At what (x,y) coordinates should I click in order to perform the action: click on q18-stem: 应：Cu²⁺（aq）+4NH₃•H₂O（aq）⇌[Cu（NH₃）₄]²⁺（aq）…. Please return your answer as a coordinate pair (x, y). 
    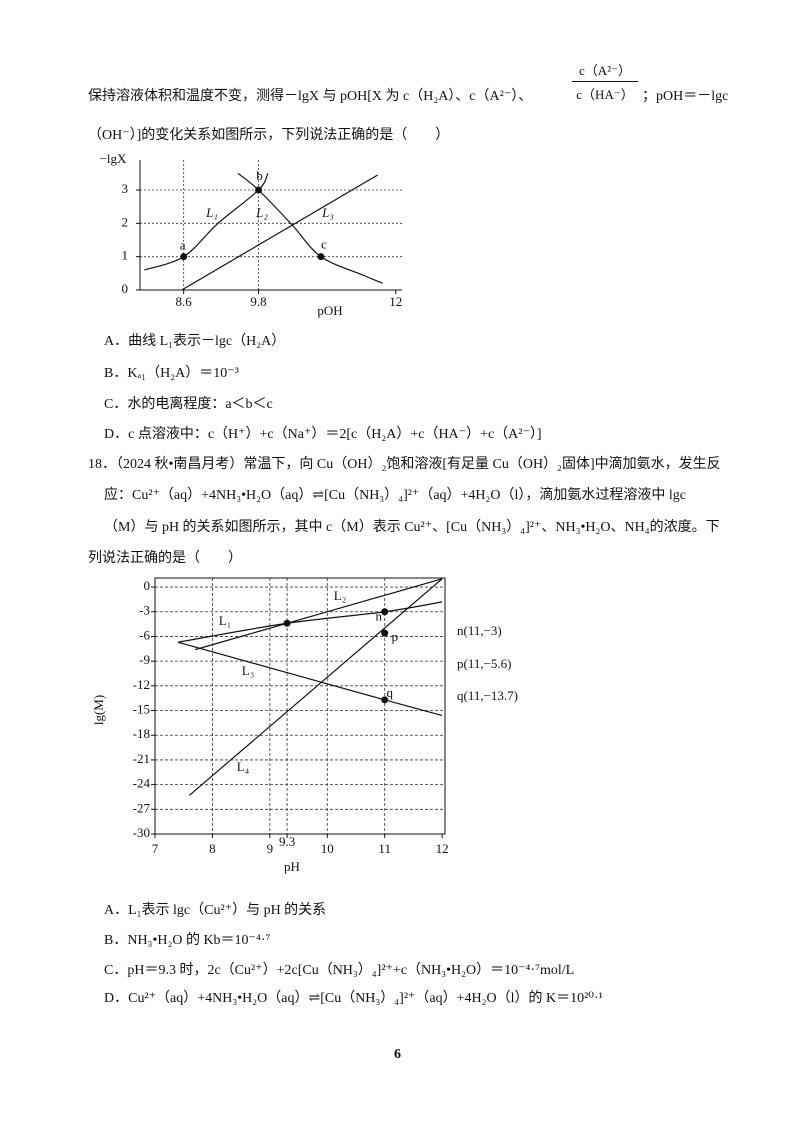
    Looking at the image, I should click on (395, 495).